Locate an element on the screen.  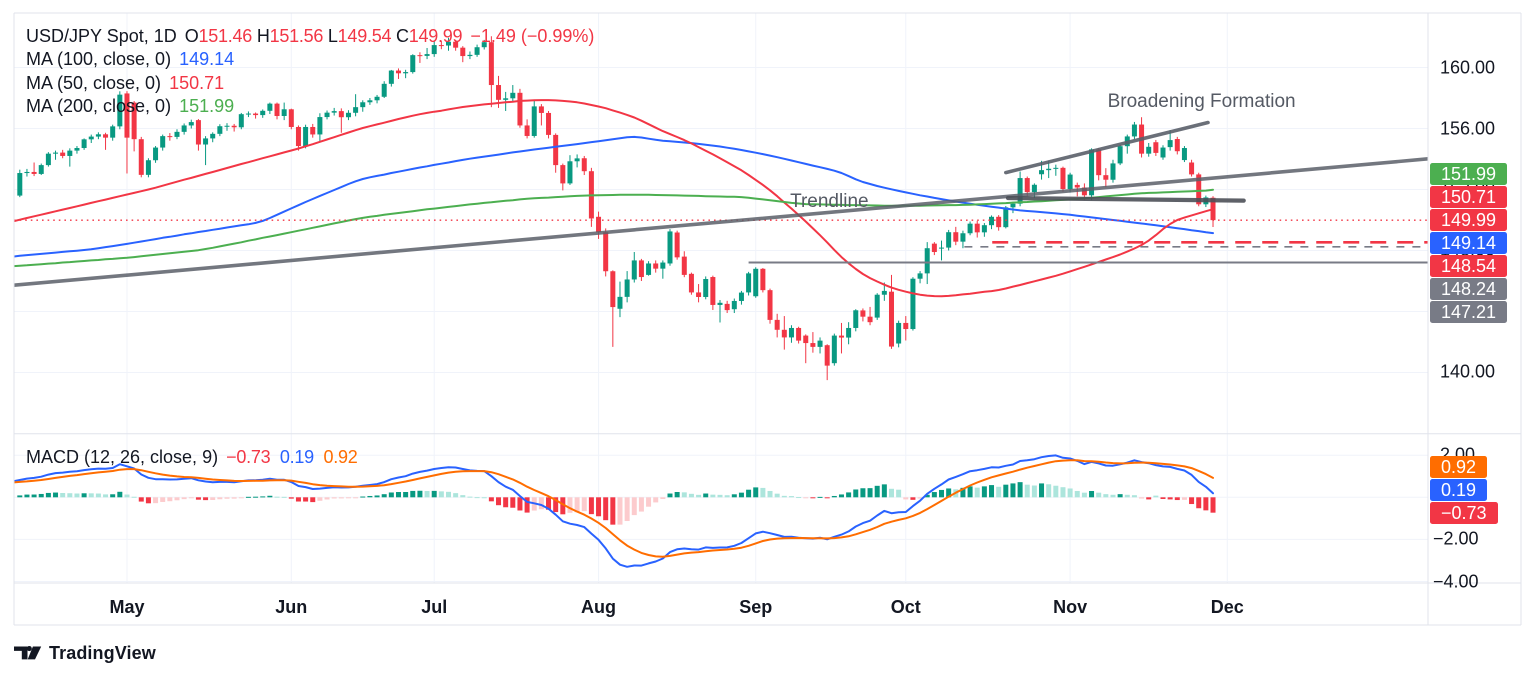
ohlc-value: 151.56 is located at coordinates (296, 35).